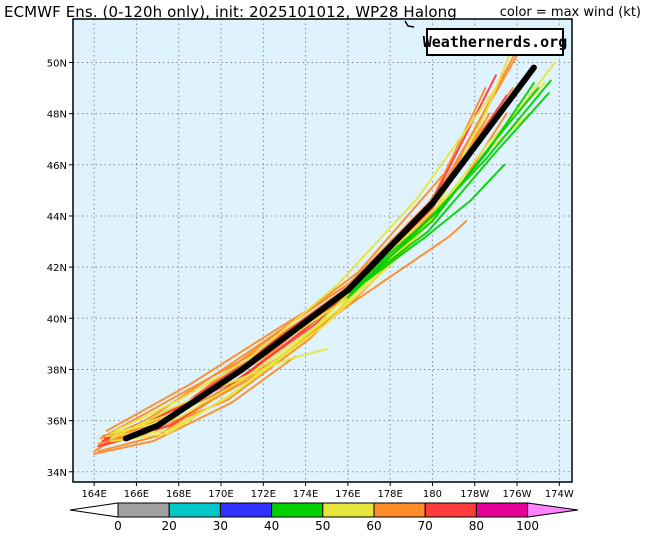 This screenshot has height=537, width=646. Describe the element at coordinates (136, 494) in the screenshot. I see `lon-label: 166E` at that location.